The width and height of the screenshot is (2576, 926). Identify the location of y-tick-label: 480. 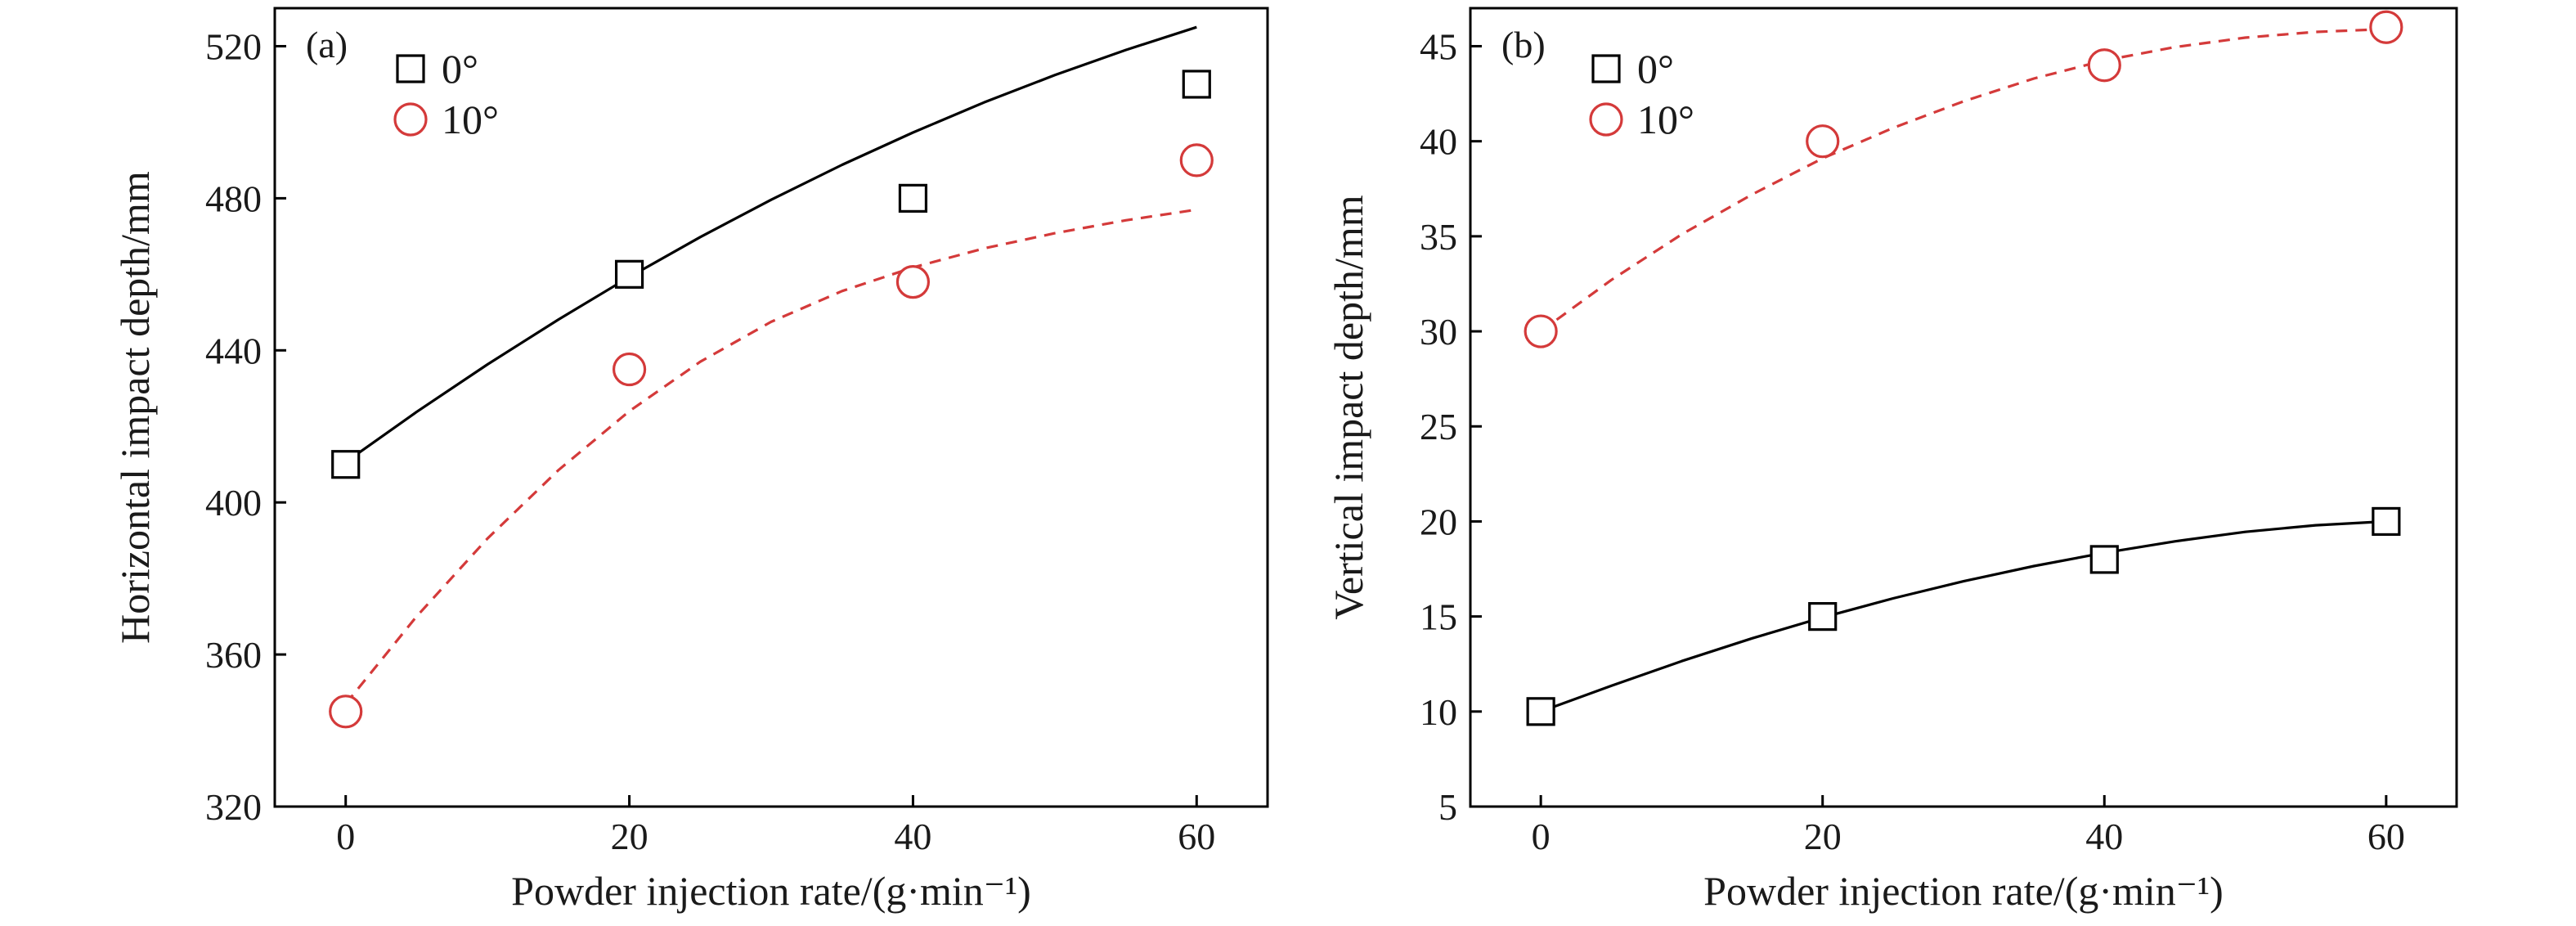
(233, 199).